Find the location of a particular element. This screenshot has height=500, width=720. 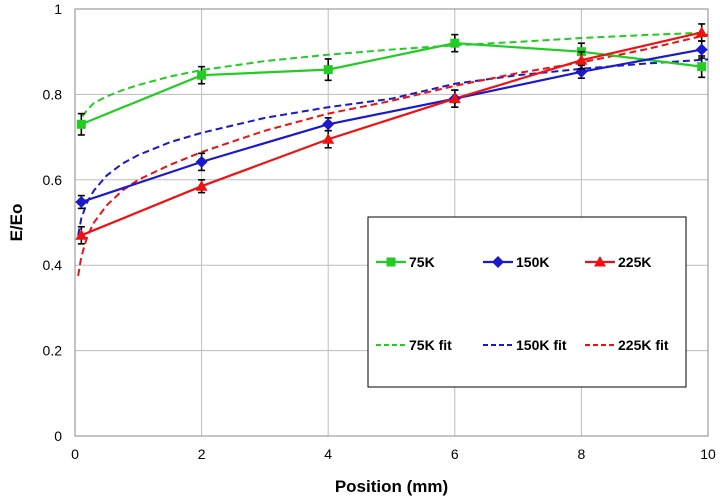

series-line-75k is located at coordinates (391, 84).